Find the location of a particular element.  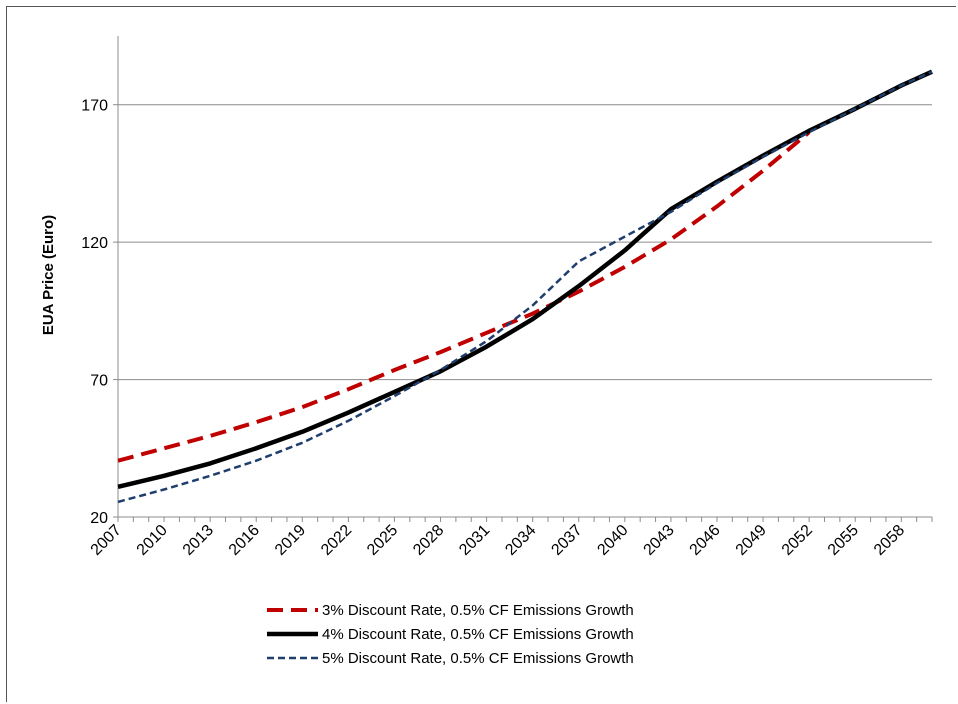

x-tick-label: 2013 is located at coordinates (198, 540).